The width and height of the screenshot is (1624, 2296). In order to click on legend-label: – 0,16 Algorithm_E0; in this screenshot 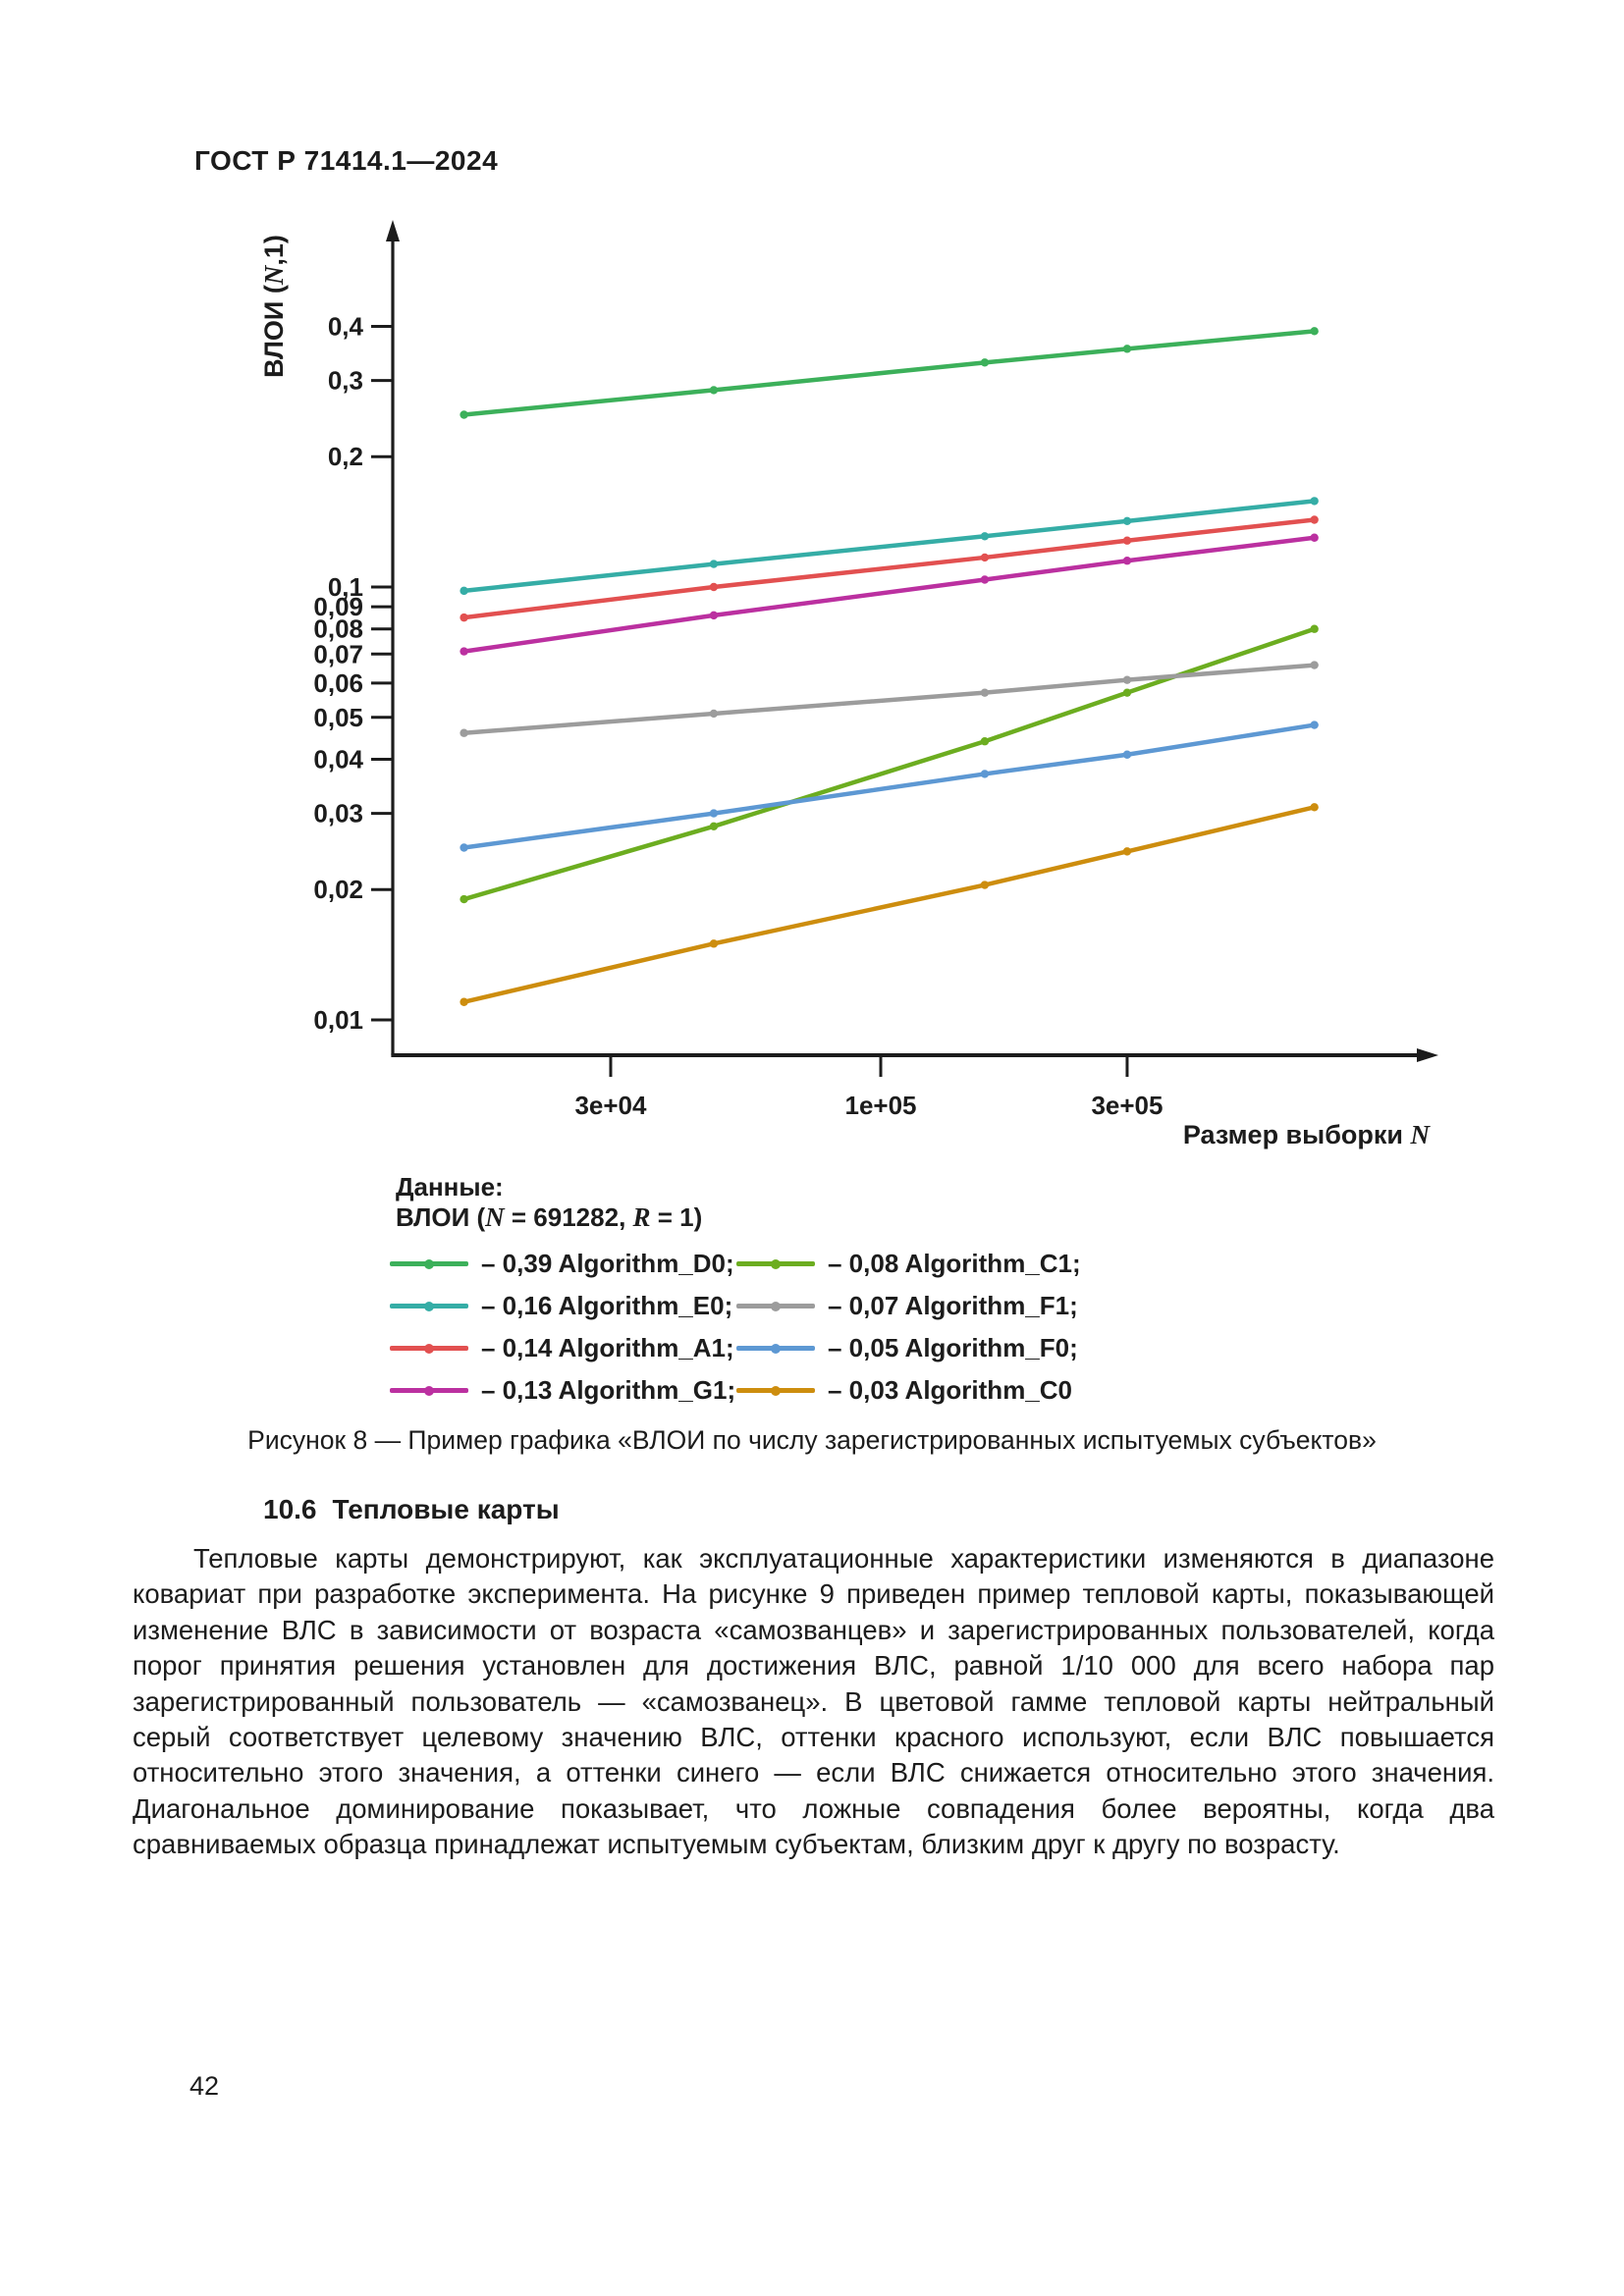, I will do `click(607, 1306)`.